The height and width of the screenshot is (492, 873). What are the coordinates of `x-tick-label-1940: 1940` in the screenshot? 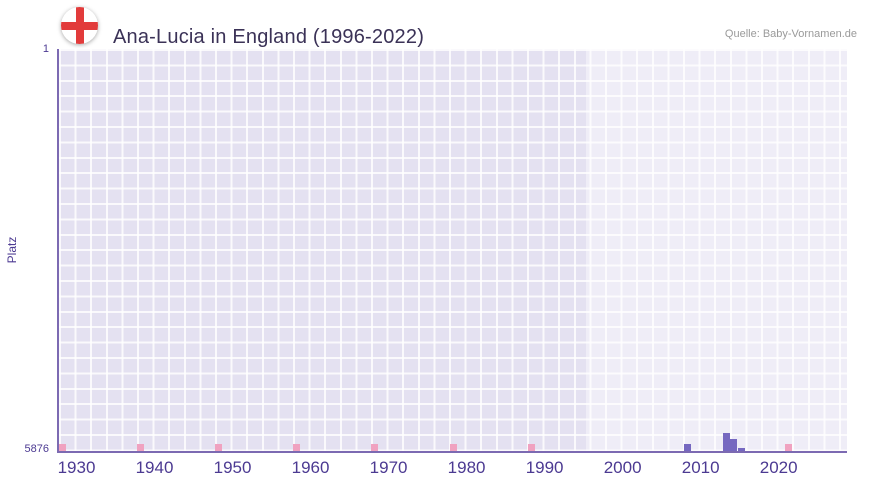 It's located at (154, 467).